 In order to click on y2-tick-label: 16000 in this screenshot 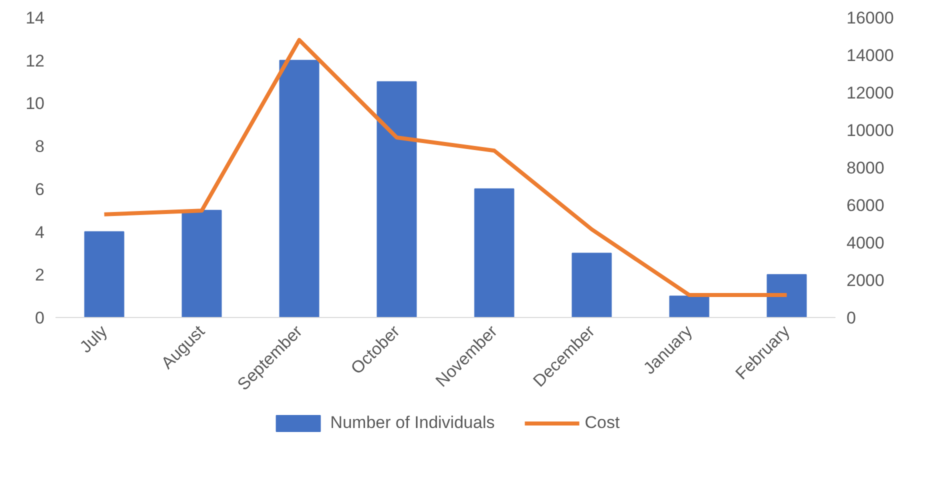, I will do `click(870, 18)`.